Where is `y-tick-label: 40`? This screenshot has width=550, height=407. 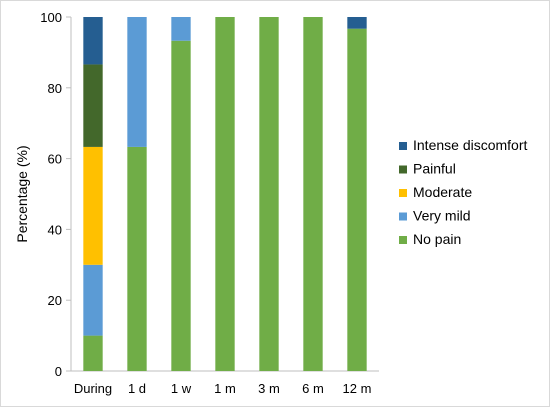
y-tick-label: 40 is located at coordinates (55, 229).